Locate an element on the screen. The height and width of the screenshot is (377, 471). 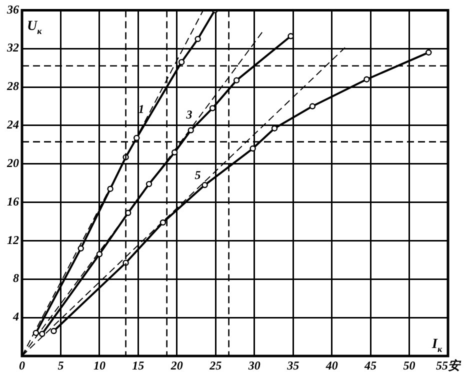
y-tick-label: 12 is located at coordinates (13, 239).